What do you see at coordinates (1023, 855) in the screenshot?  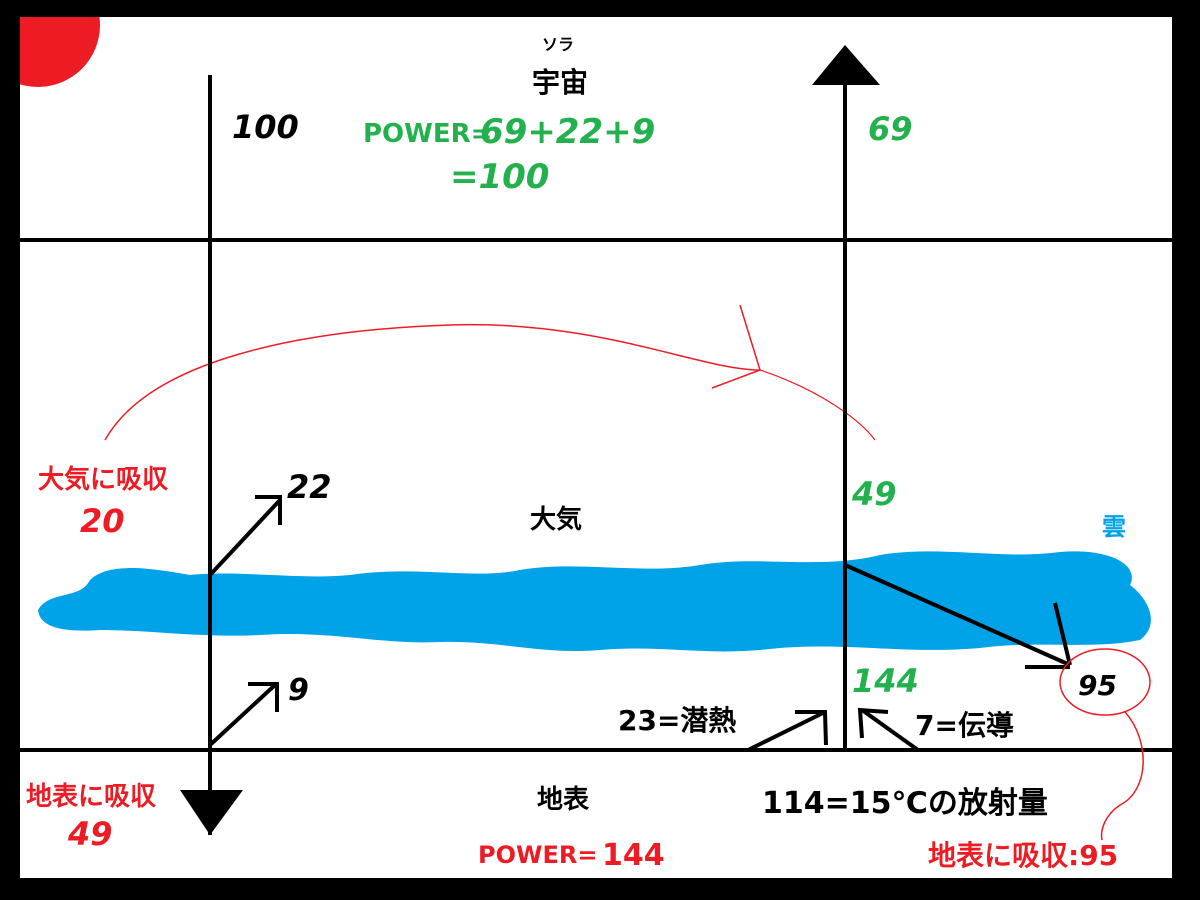 I see `surface-absorbed-95-label: 地表に吸収:95` at bounding box center [1023, 855].